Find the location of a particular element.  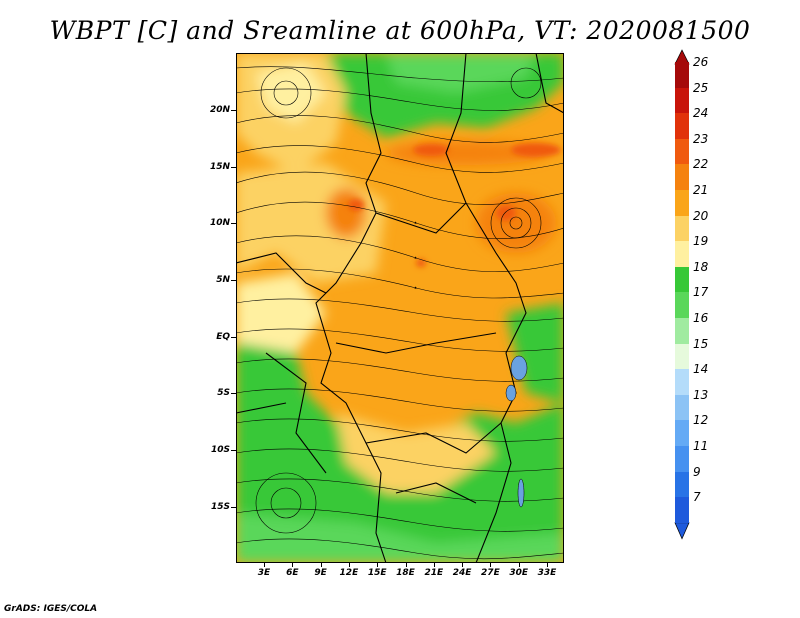

latitude-label: 15N is located at coordinates (219, 167).